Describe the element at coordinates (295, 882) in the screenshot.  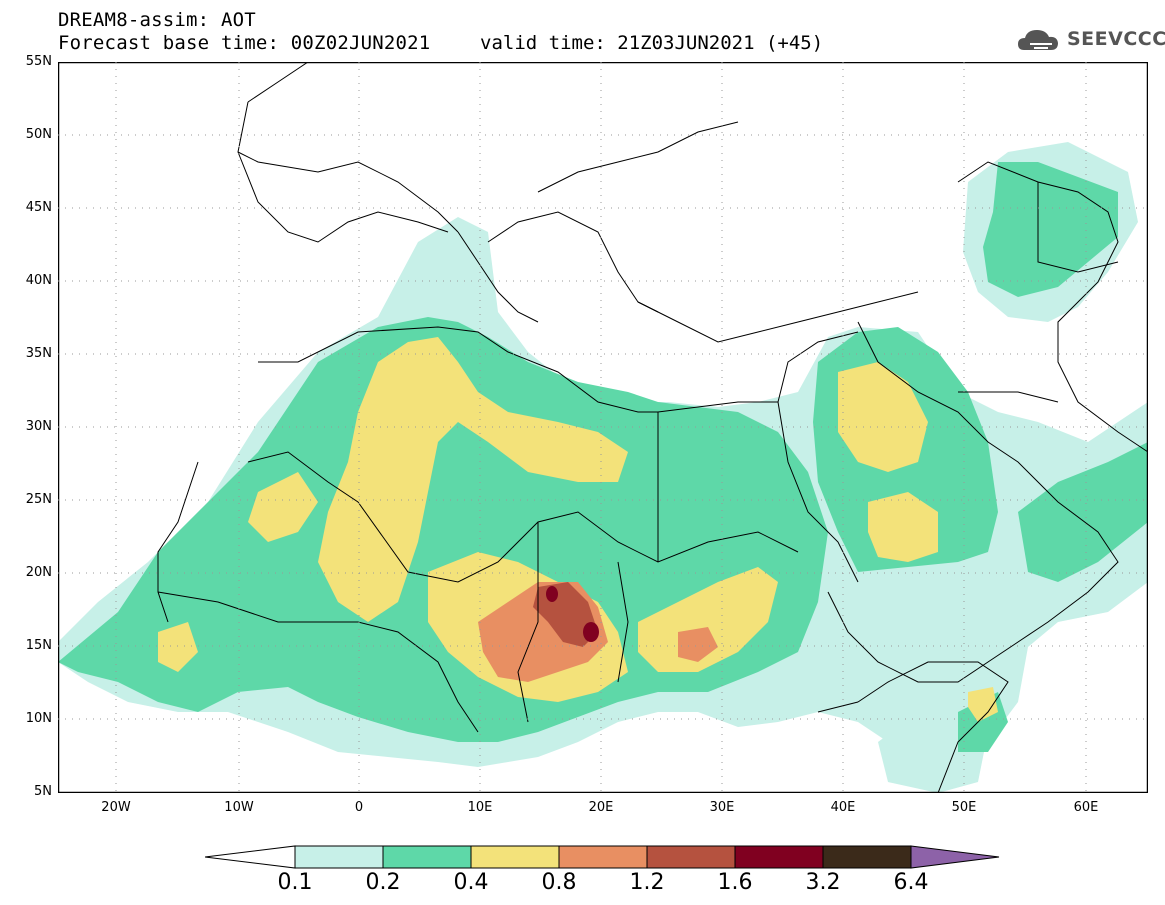
I see `colorbar-label: 0.1` at that location.